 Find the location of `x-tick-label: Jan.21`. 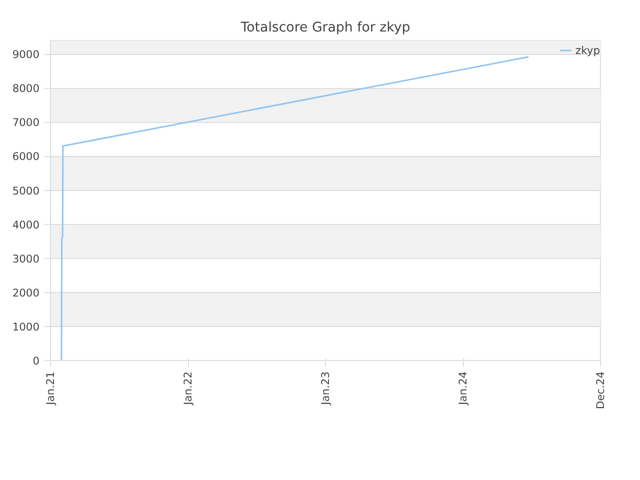

x-tick-label: Jan.21 is located at coordinates (50, 389).